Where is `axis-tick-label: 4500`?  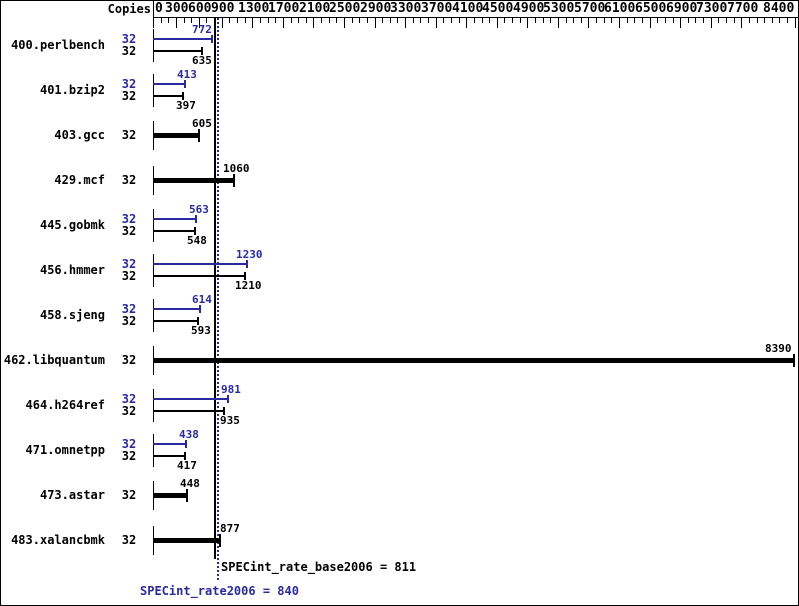
axis-tick-label: 4500 is located at coordinates (498, 8).